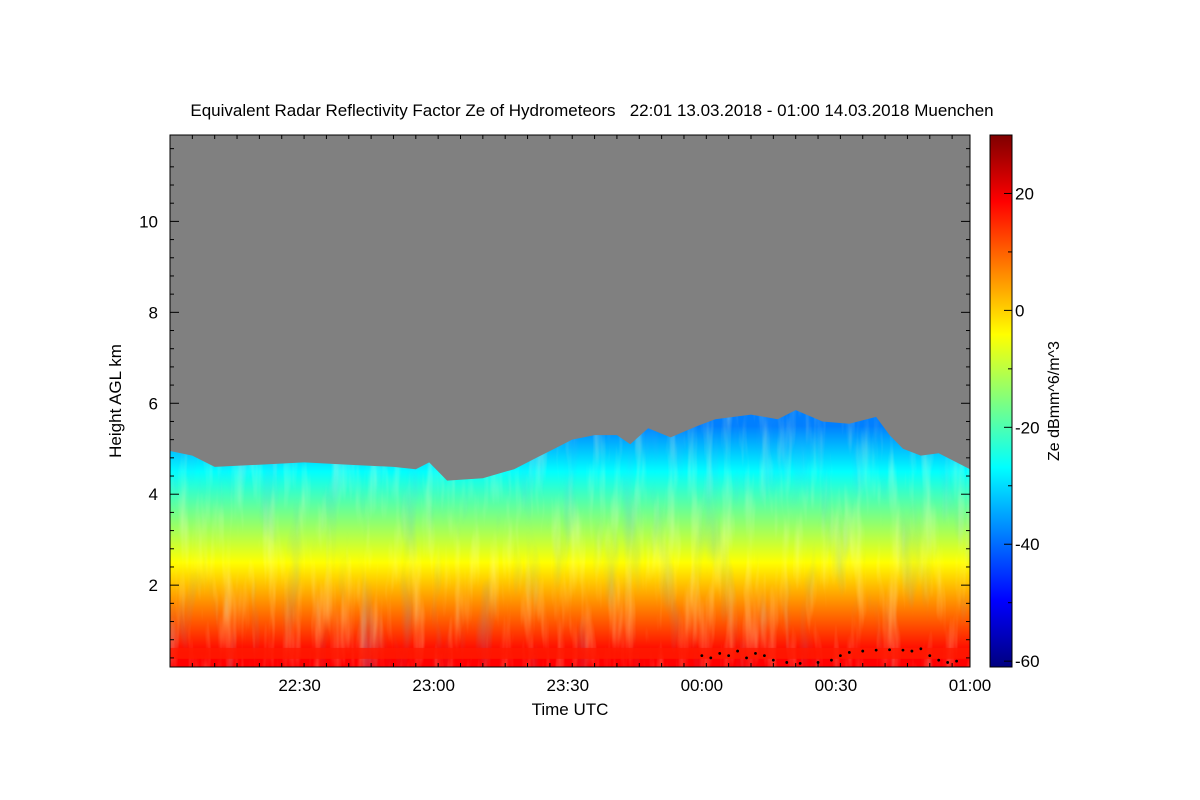 This screenshot has width=1200, height=800. What do you see at coordinates (1001, 401) in the screenshot?
I see `colorbar` at bounding box center [1001, 401].